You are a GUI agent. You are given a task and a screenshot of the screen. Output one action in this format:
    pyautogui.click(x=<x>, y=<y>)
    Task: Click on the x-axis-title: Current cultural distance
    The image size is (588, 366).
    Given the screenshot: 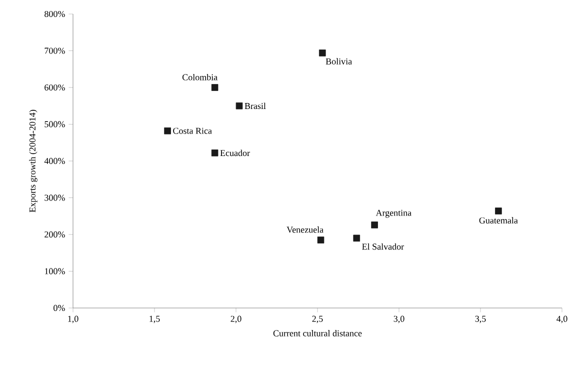 What is the action you would take?
    pyautogui.click(x=317, y=333)
    